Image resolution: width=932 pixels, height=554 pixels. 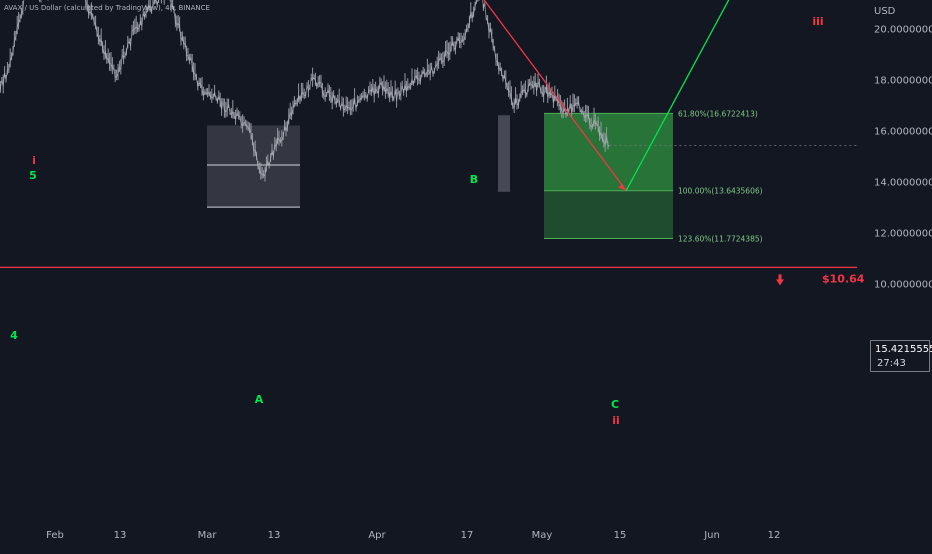 What do you see at coordinates (817, 21) in the screenshot?
I see `wave-label-iii: iii` at bounding box center [817, 21].